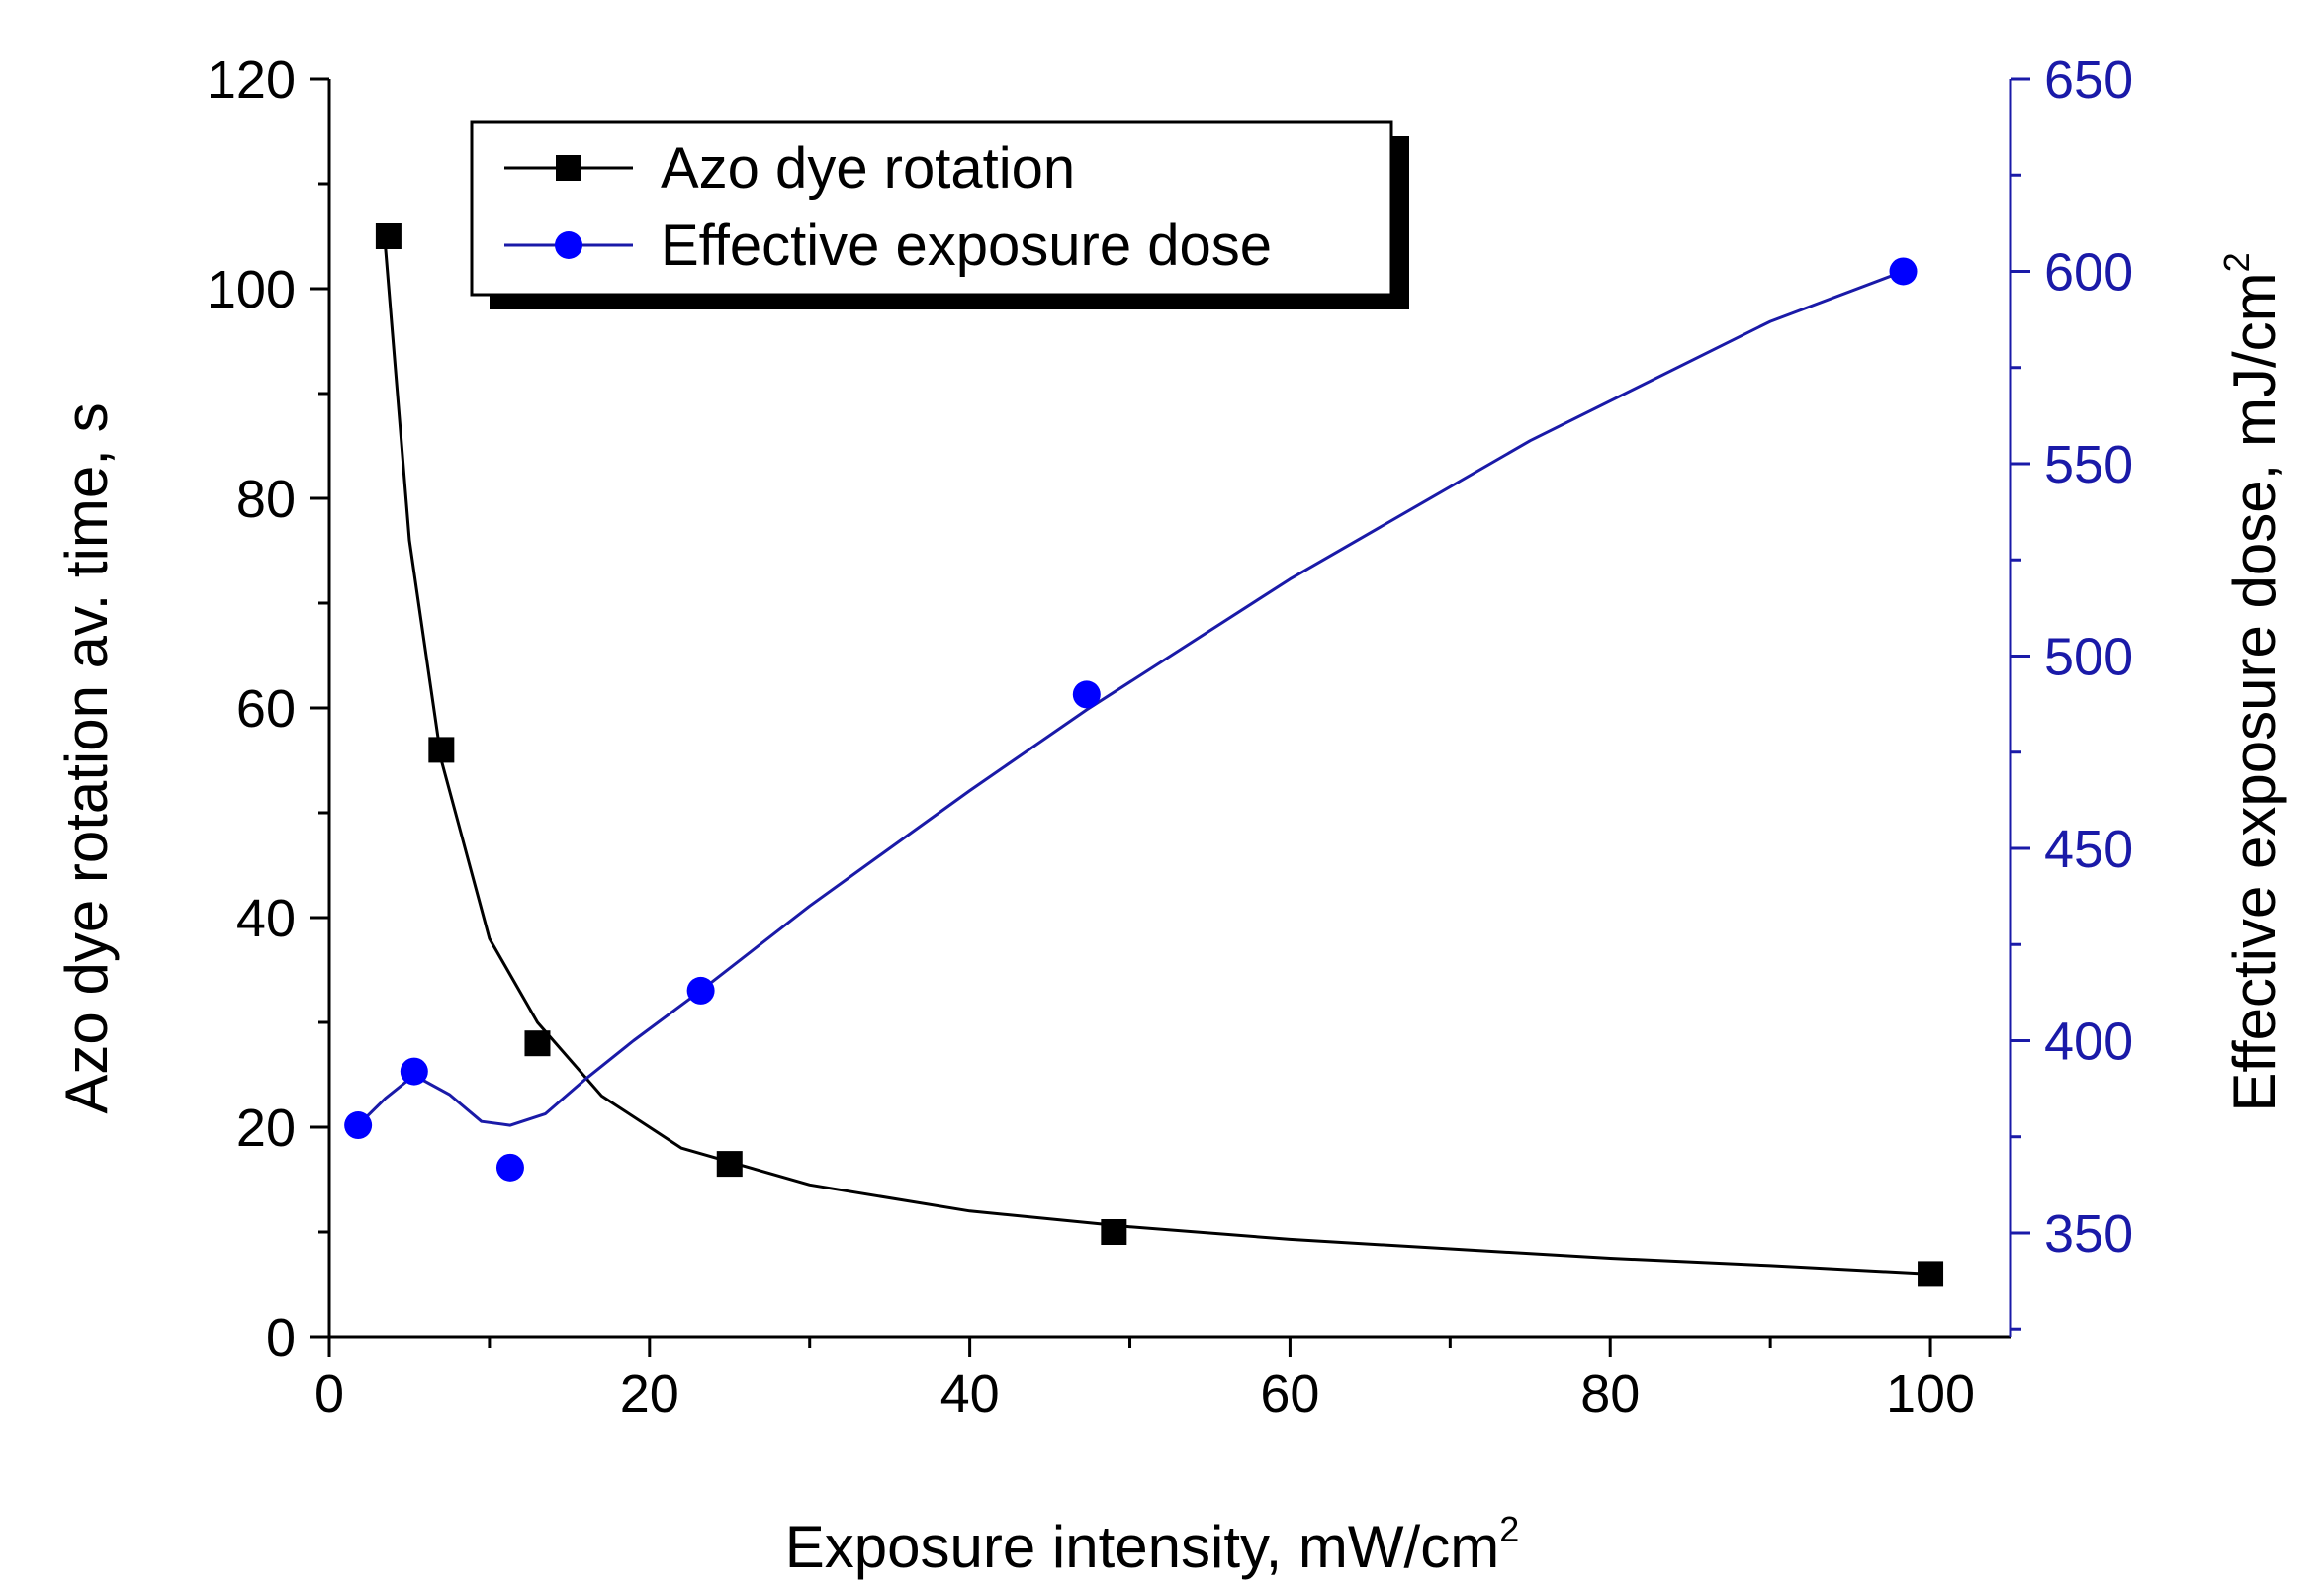 Image resolution: width=2324 pixels, height=1585 pixels. What do you see at coordinates (1931, 1394) in the screenshot?
I see `x-tick-label: 100` at bounding box center [1931, 1394].